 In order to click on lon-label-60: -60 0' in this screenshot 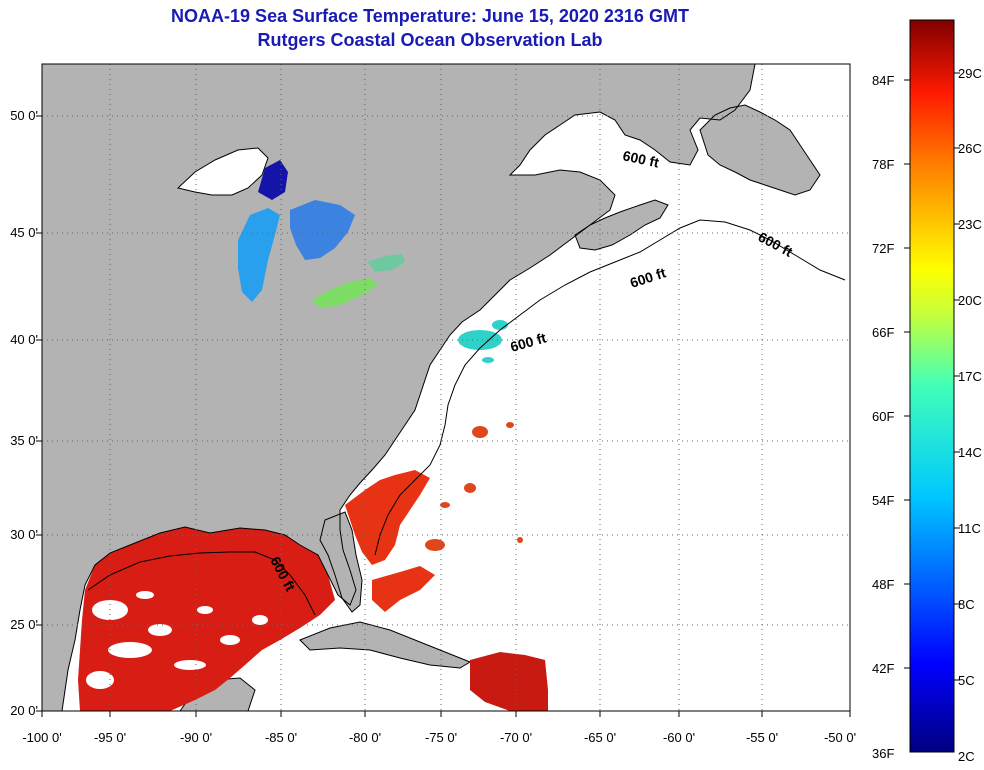, I will do `click(679, 737)`.